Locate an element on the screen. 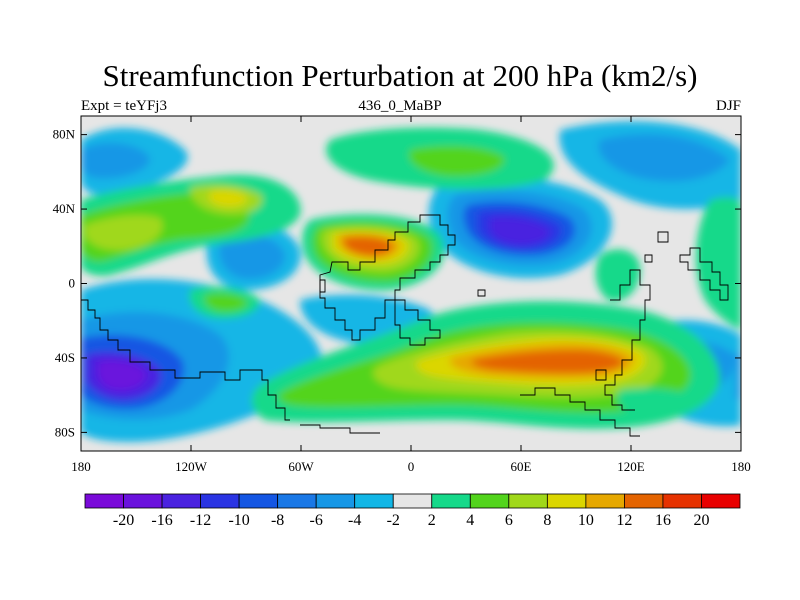 The height and width of the screenshot is (600, 800). lon-tick-label: 120E is located at coordinates (631, 466).